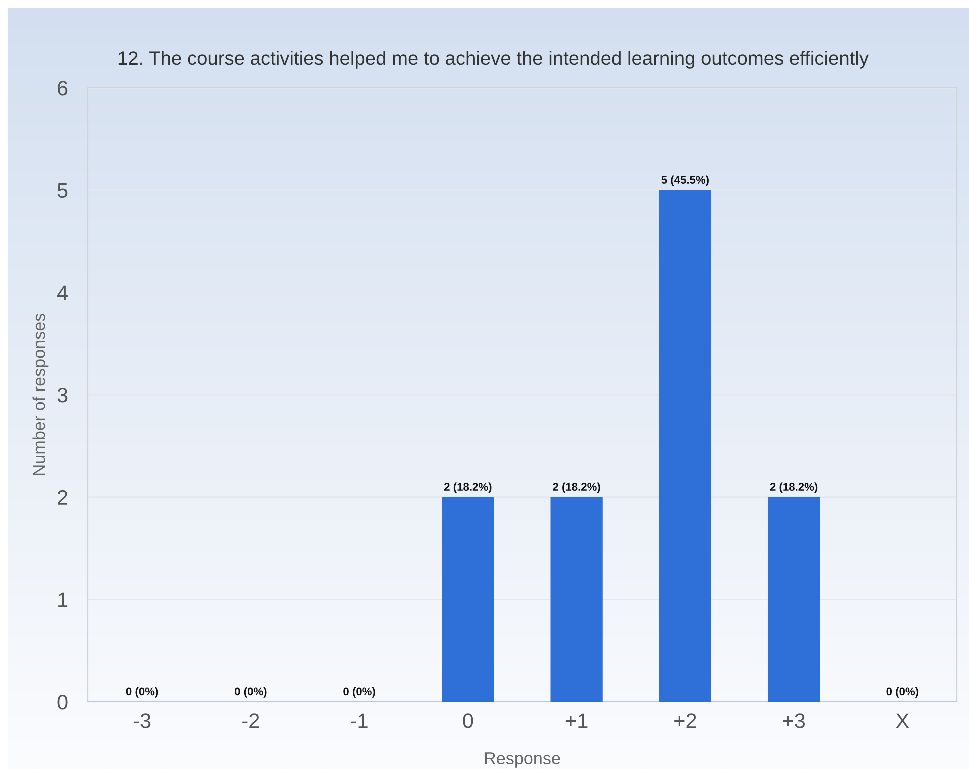 The image size is (969, 769). What do you see at coordinates (251, 721) in the screenshot?
I see `x-tick-label: -2` at bounding box center [251, 721].